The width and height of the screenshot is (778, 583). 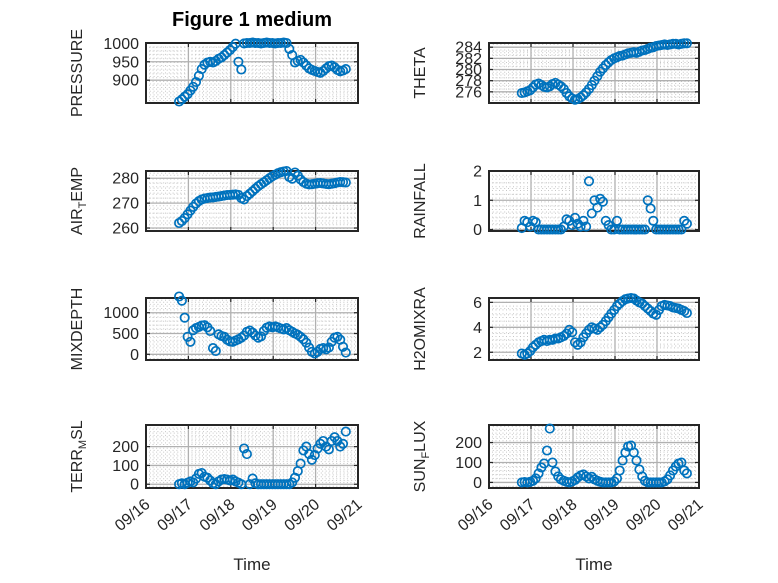 I want to click on x-tick-label: 09/19, so click(x=602, y=515).